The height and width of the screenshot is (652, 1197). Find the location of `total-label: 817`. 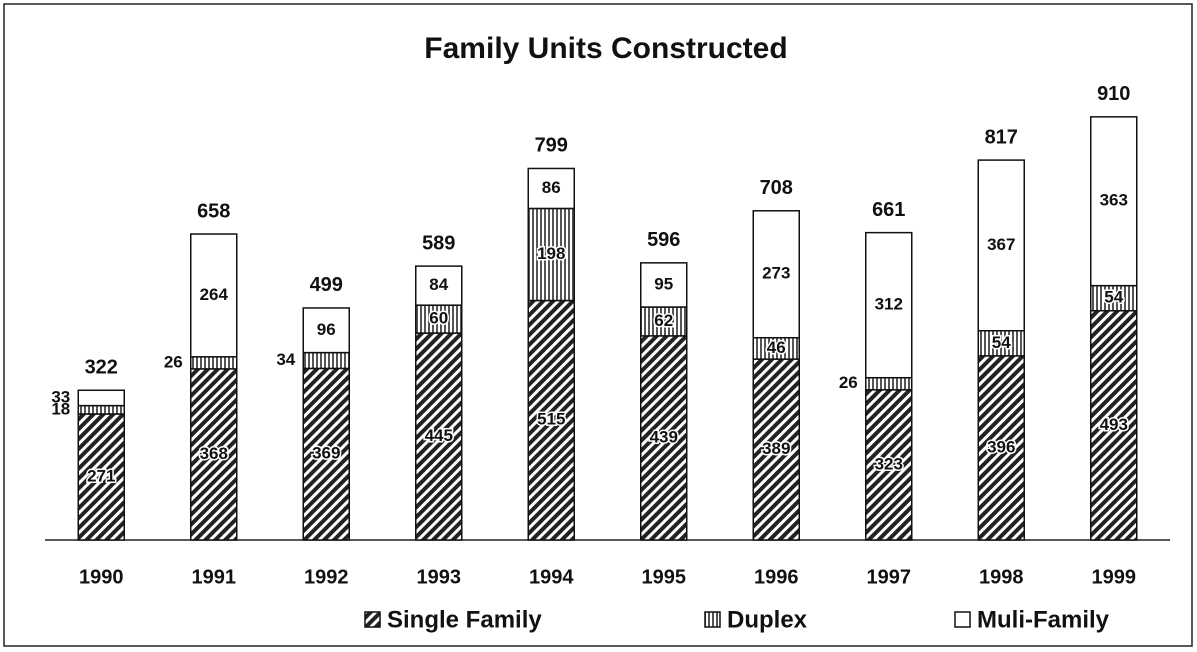

total-label: 817 is located at coordinates (1001, 137).